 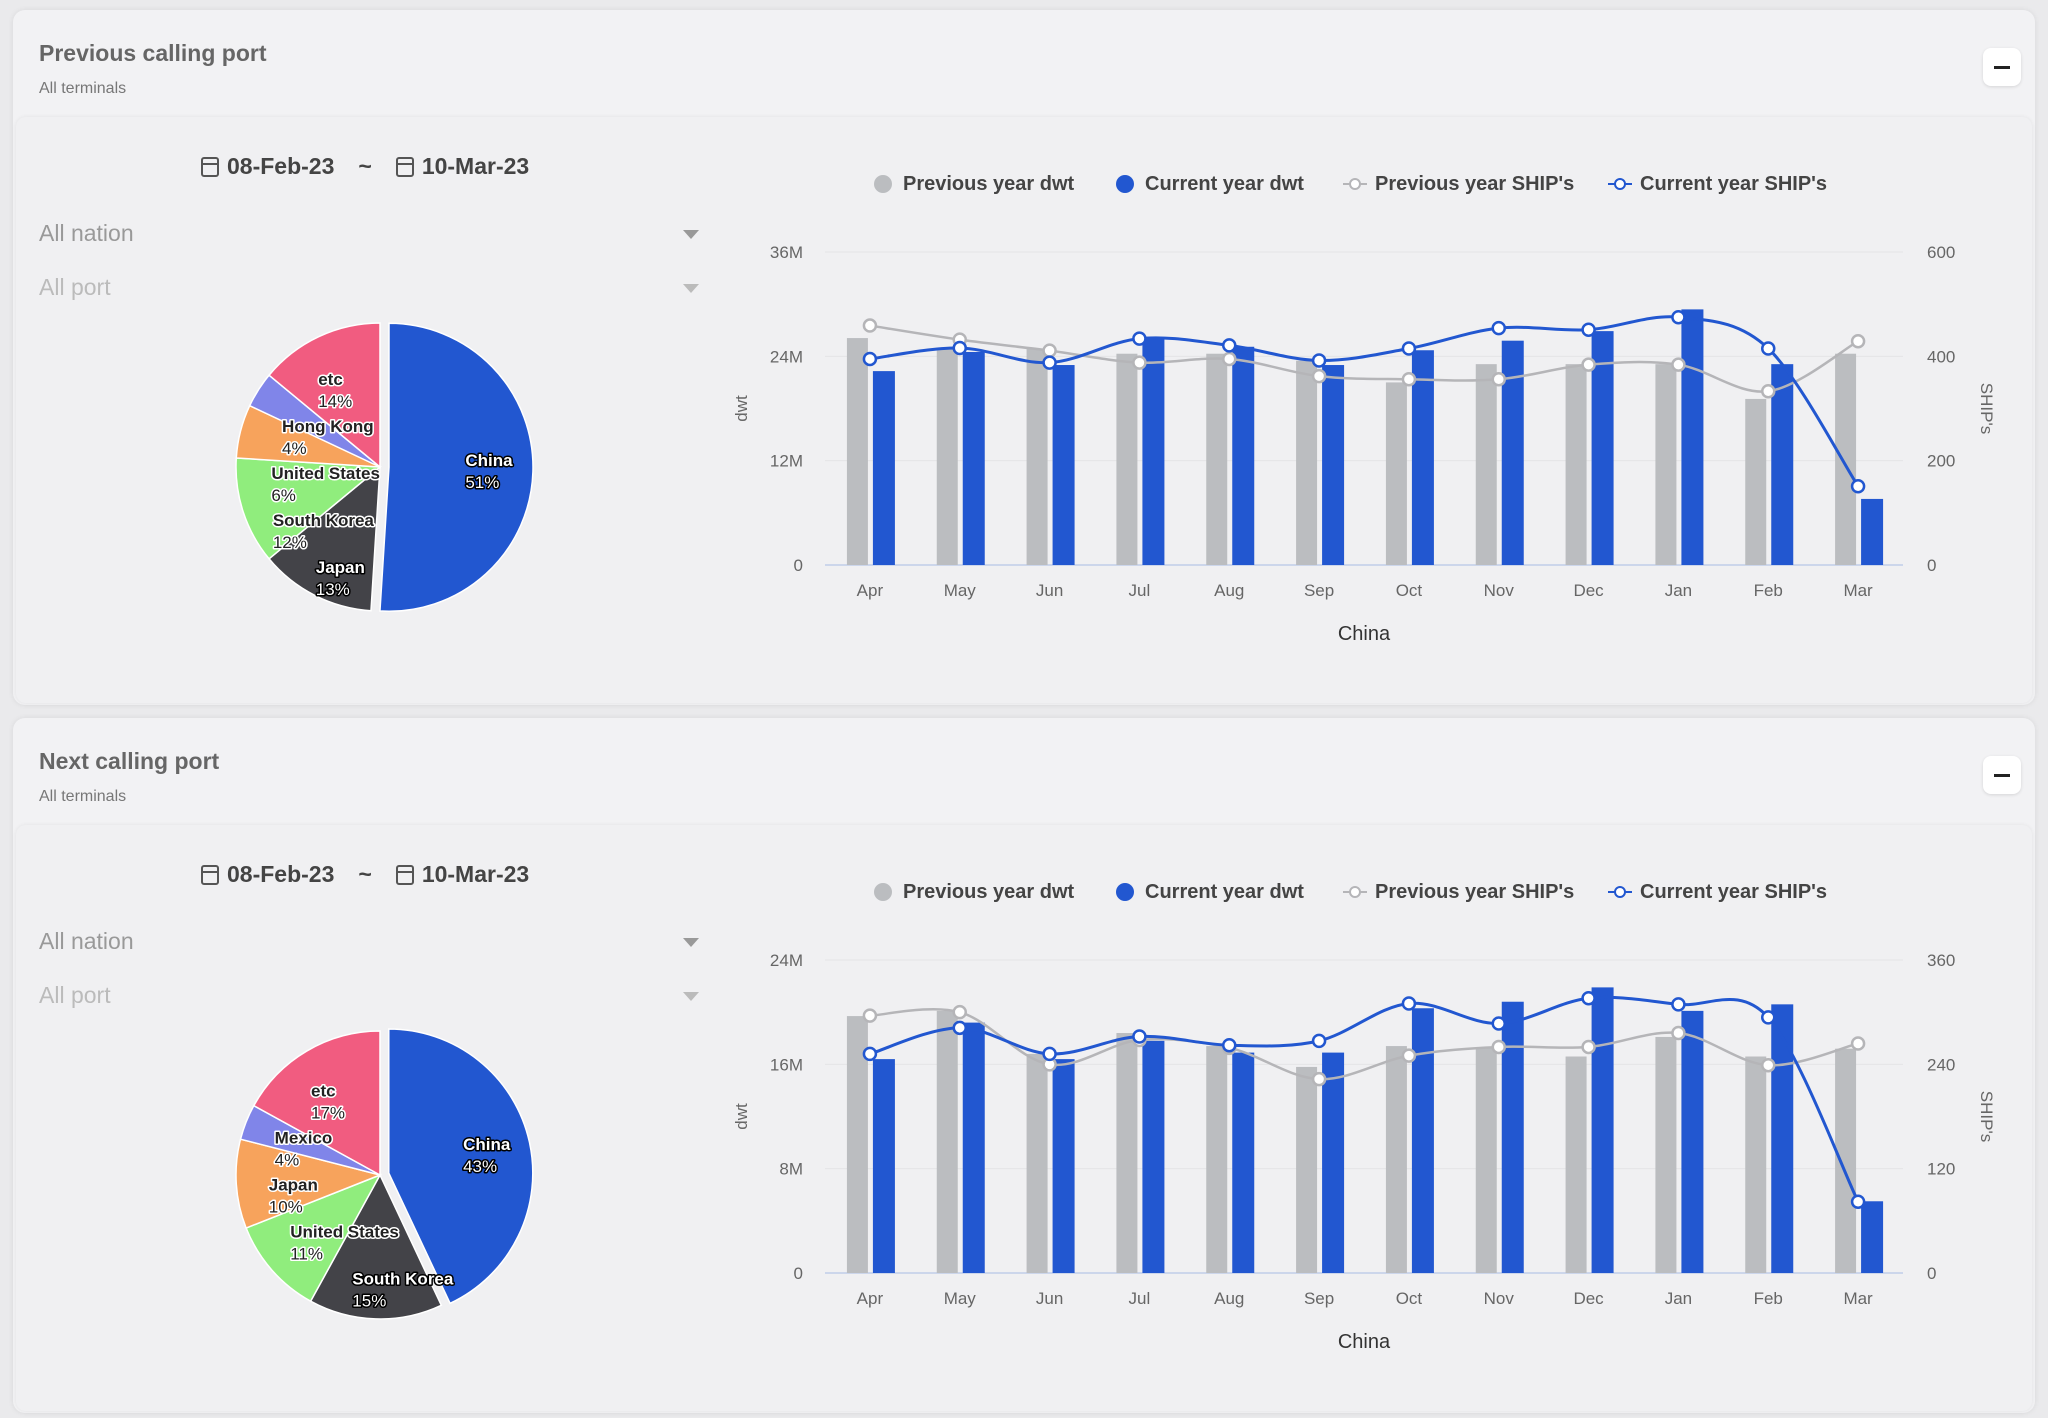 I want to click on legend-item: Previous year SHIP's, so click(x=1458, y=892).